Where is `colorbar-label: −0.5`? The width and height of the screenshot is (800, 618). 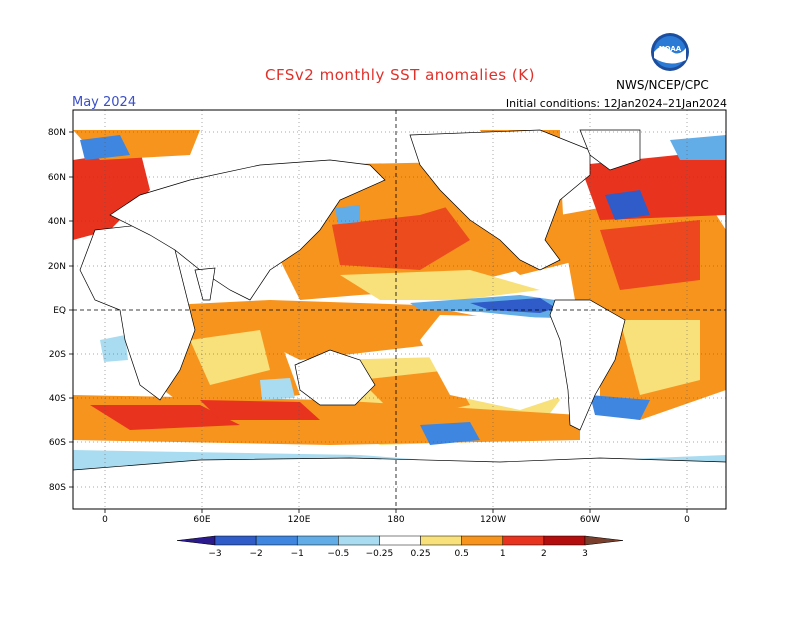
colorbar-label: −0.5 is located at coordinates (338, 554).